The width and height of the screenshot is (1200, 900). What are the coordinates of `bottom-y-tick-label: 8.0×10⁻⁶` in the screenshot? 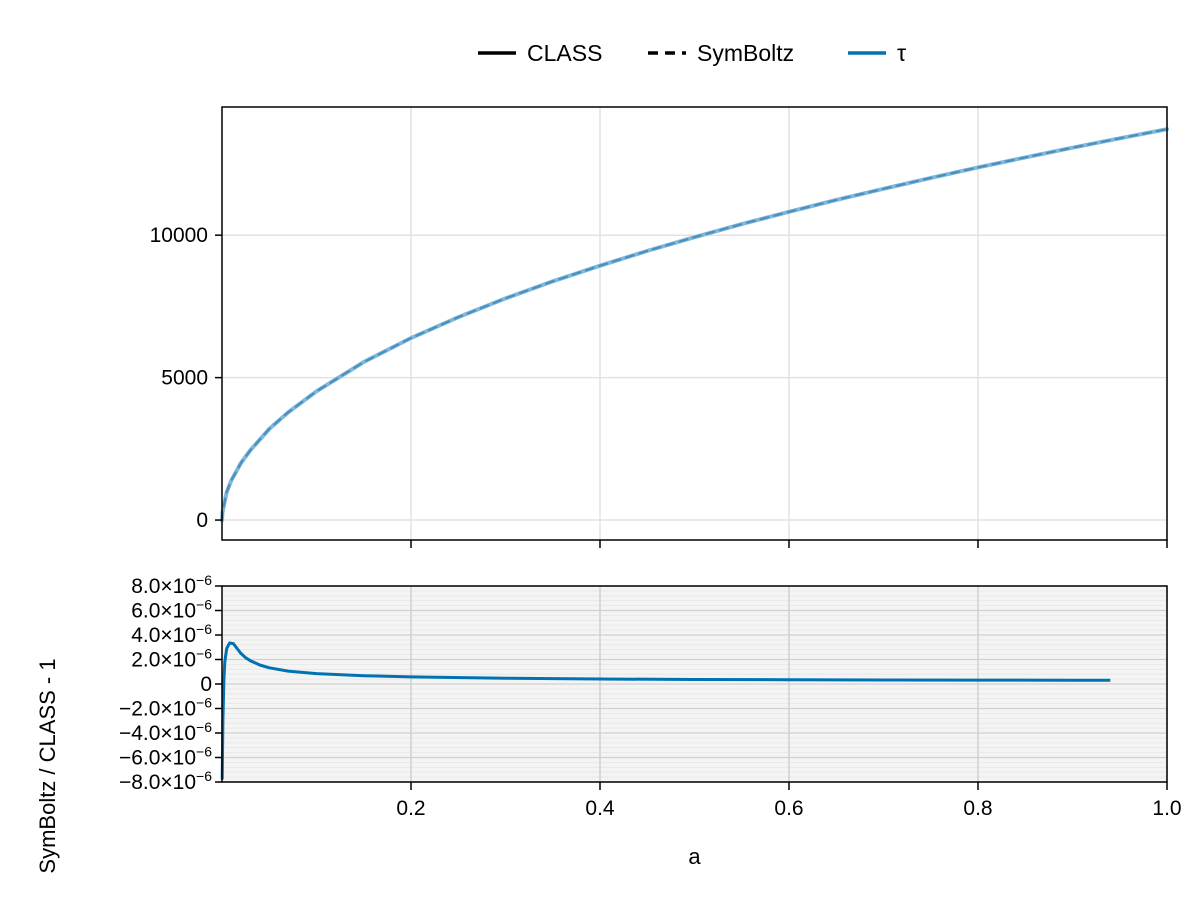 It's located at (171, 585).